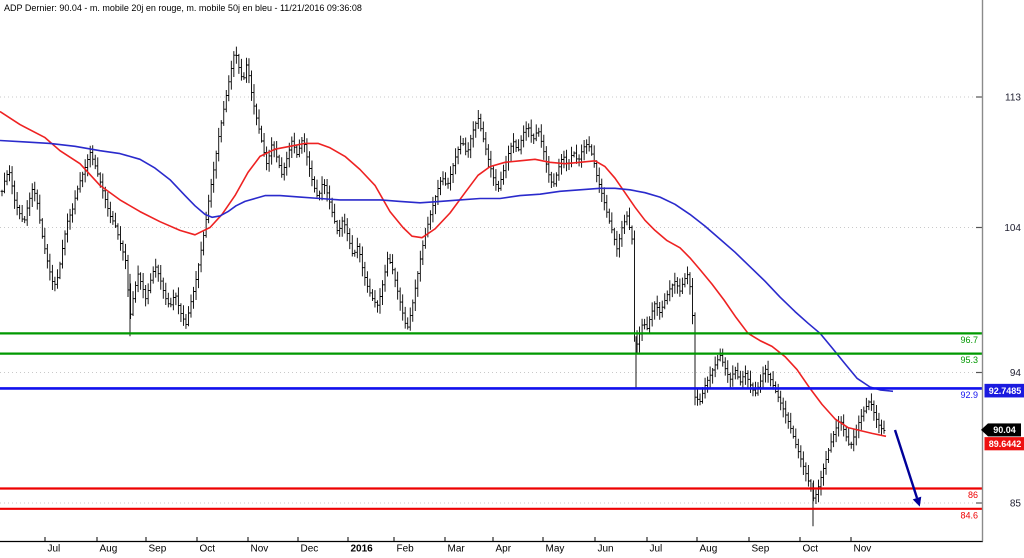 The image size is (1024, 558). I want to click on x-axis-tick-label: Jun, so click(606, 549).